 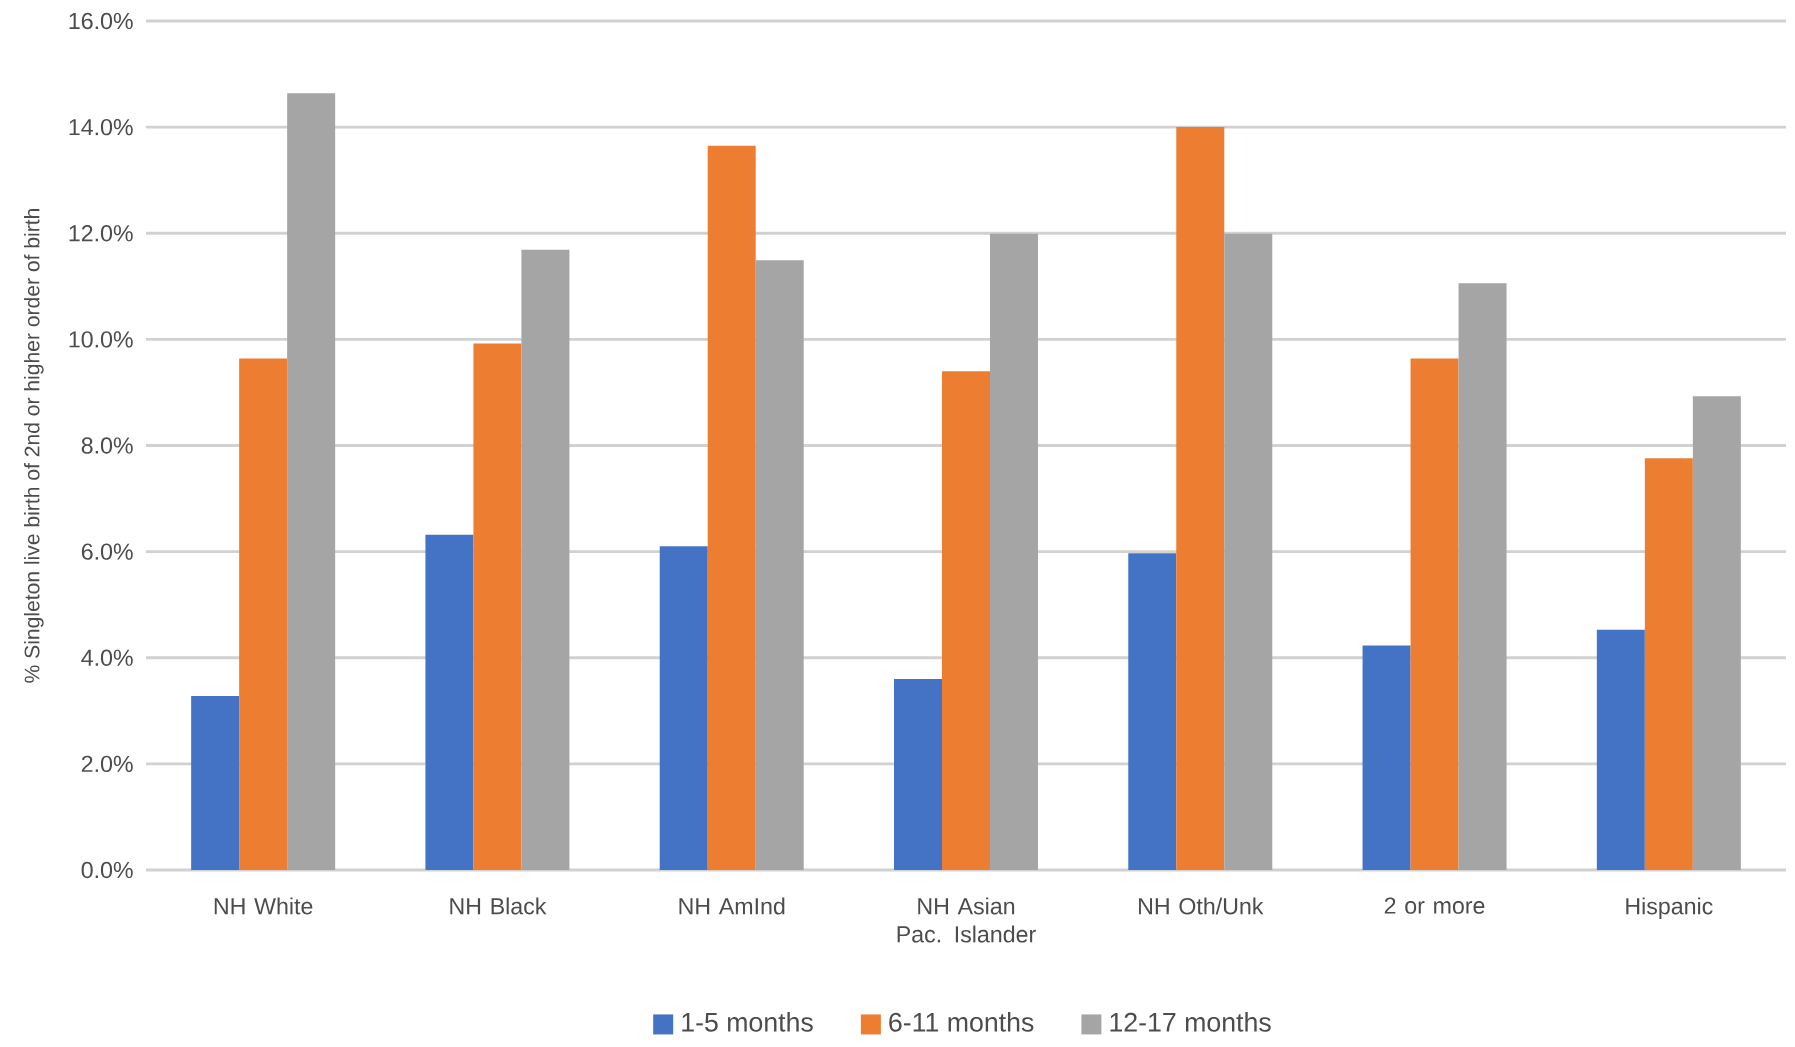 What do you see at coordinates (263, 906) in the screenshot?
I see `x-tick-label: NH White` at bounding box center [263, 906].